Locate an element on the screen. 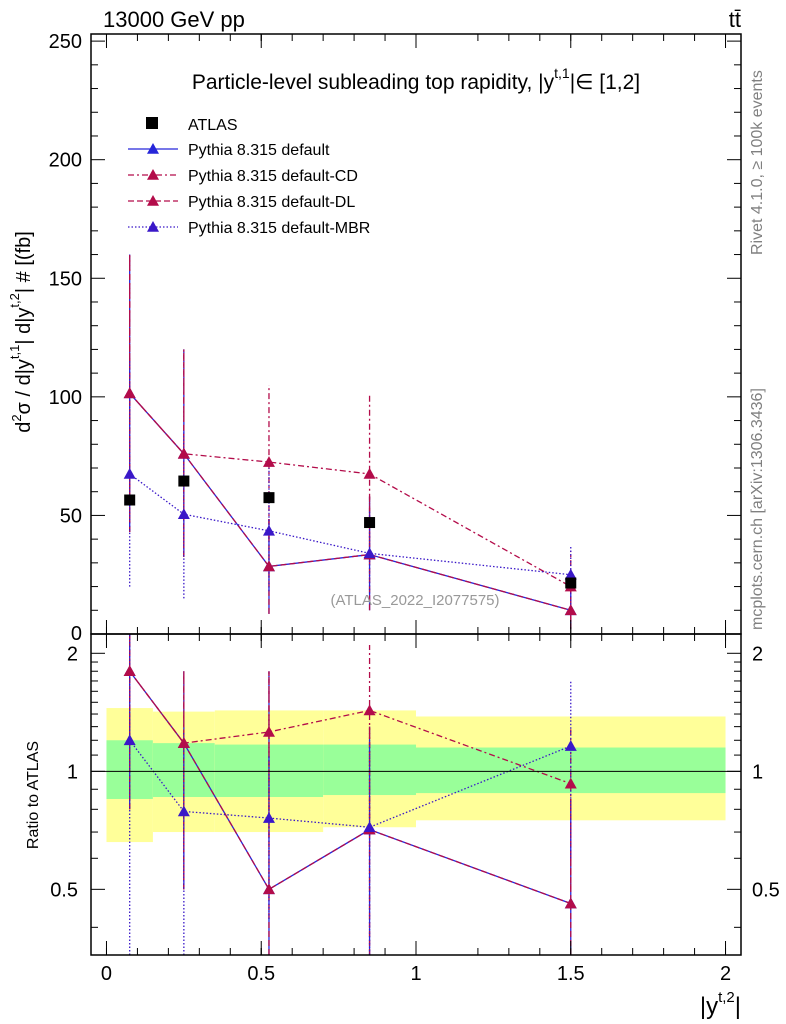  series-4-line is located at coordinates (350, 524).